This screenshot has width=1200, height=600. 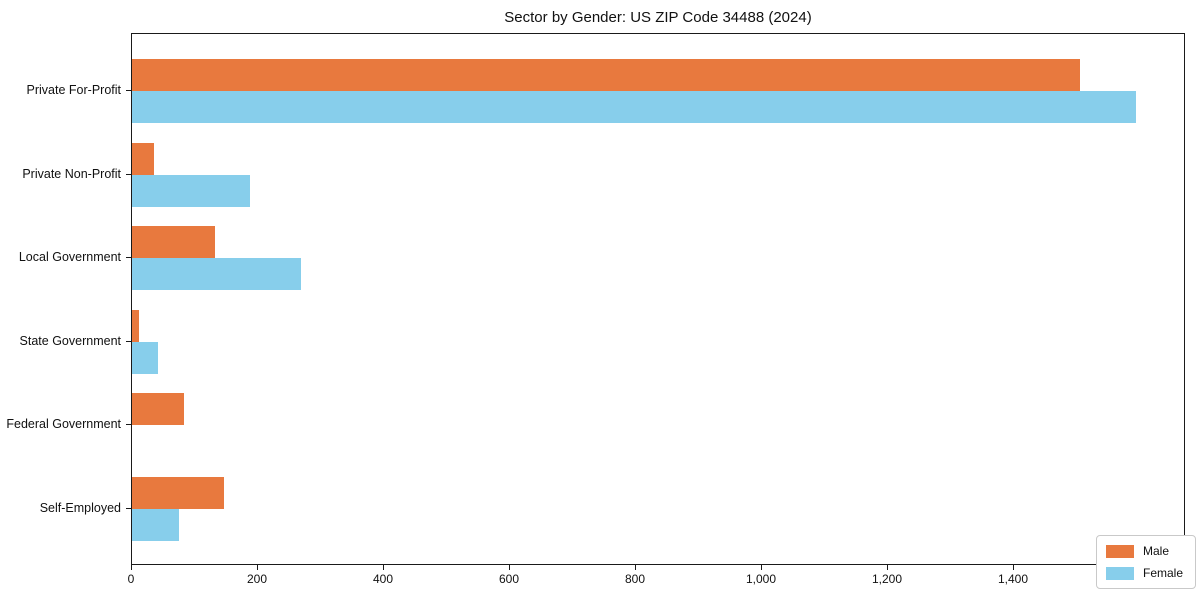 I want to click on bar-male-federal-government, so click(x=158, y=409).